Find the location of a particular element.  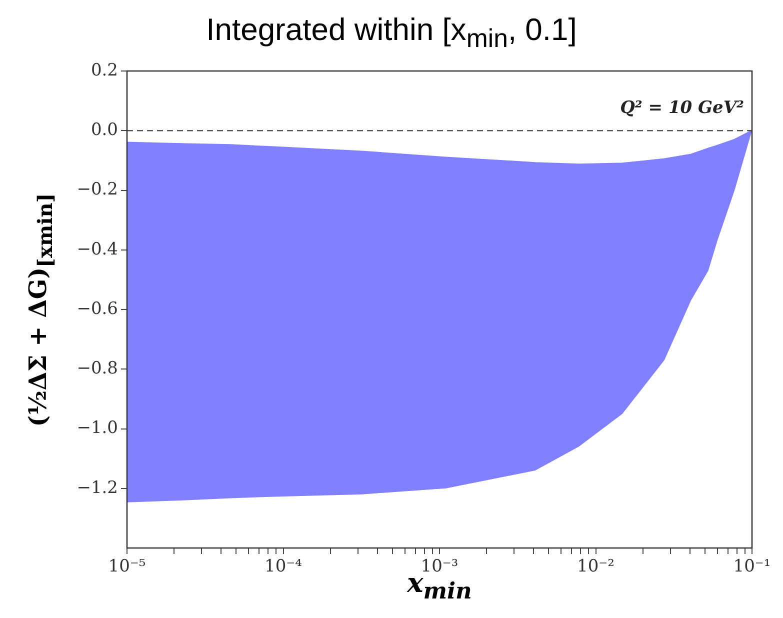

annotation: Q² = 10 GeV² is located at coordinates (682, 108).